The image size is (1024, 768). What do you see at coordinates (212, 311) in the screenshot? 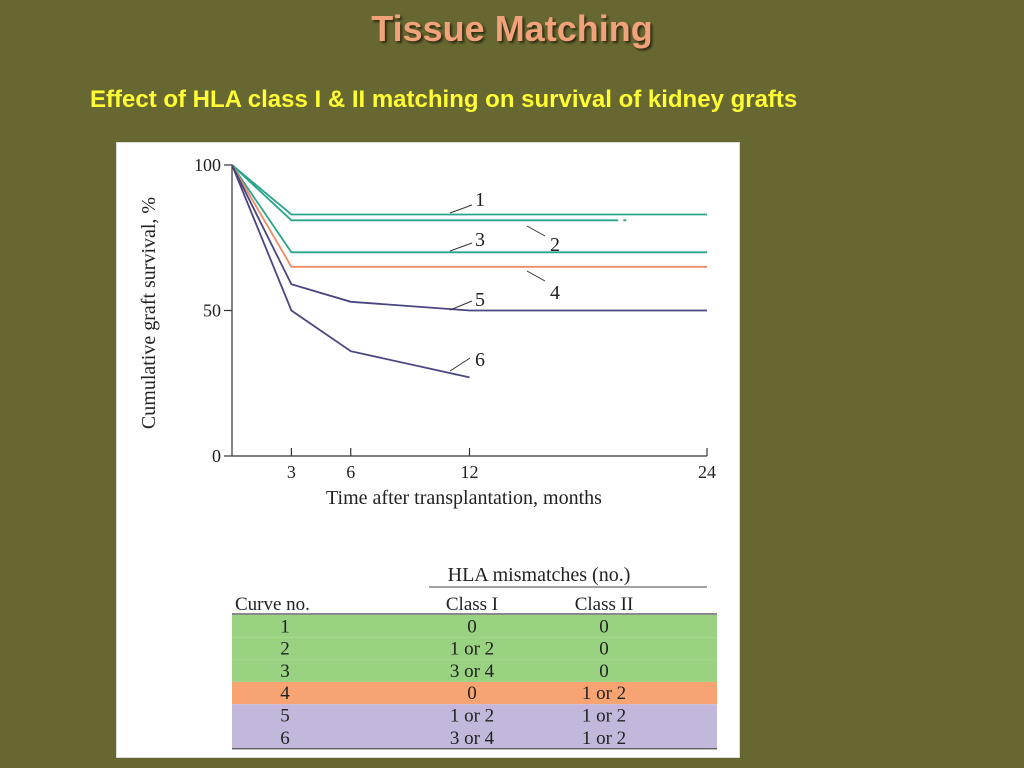
I see `y-tick-label: 50` at bounding box center [212, 311].